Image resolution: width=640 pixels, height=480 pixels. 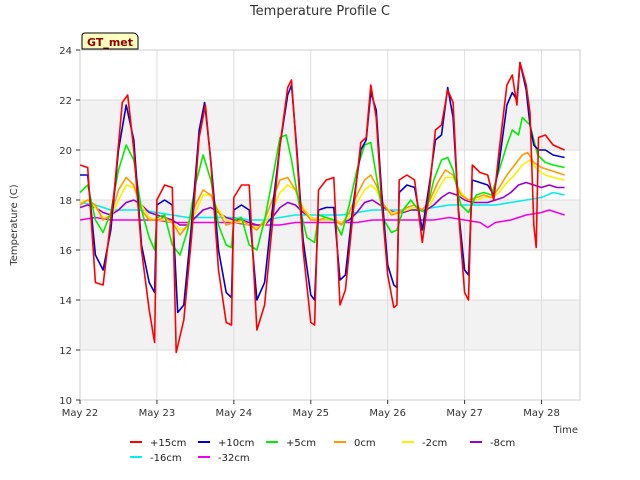 What do you see at coordinates (565, 430) in the screenshot?
I see `x-axis-label: Time` at bounding box center [565, 430].